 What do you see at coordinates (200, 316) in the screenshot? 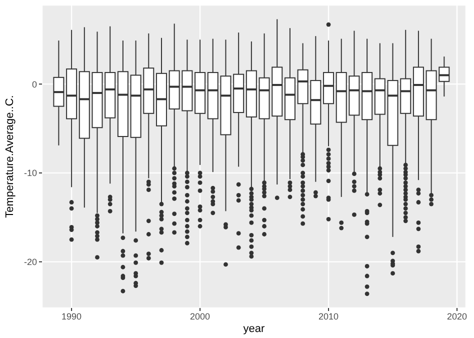
I see `x-tick-label: 2000` at bounding box center [200, 316].